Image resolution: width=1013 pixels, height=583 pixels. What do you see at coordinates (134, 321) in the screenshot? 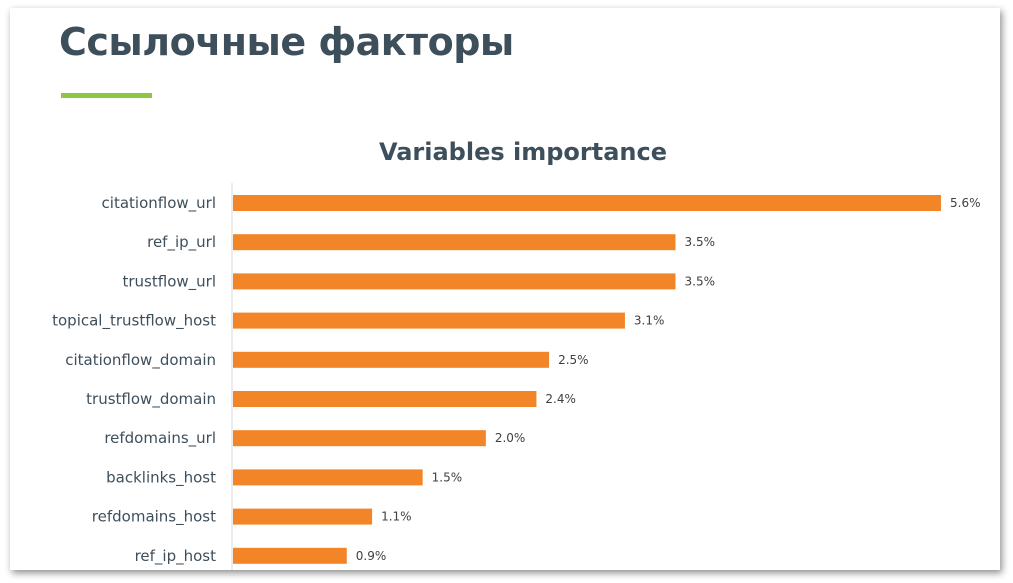
I see `category-label: topical_trustflow_host` at bounding box center [134, 321].